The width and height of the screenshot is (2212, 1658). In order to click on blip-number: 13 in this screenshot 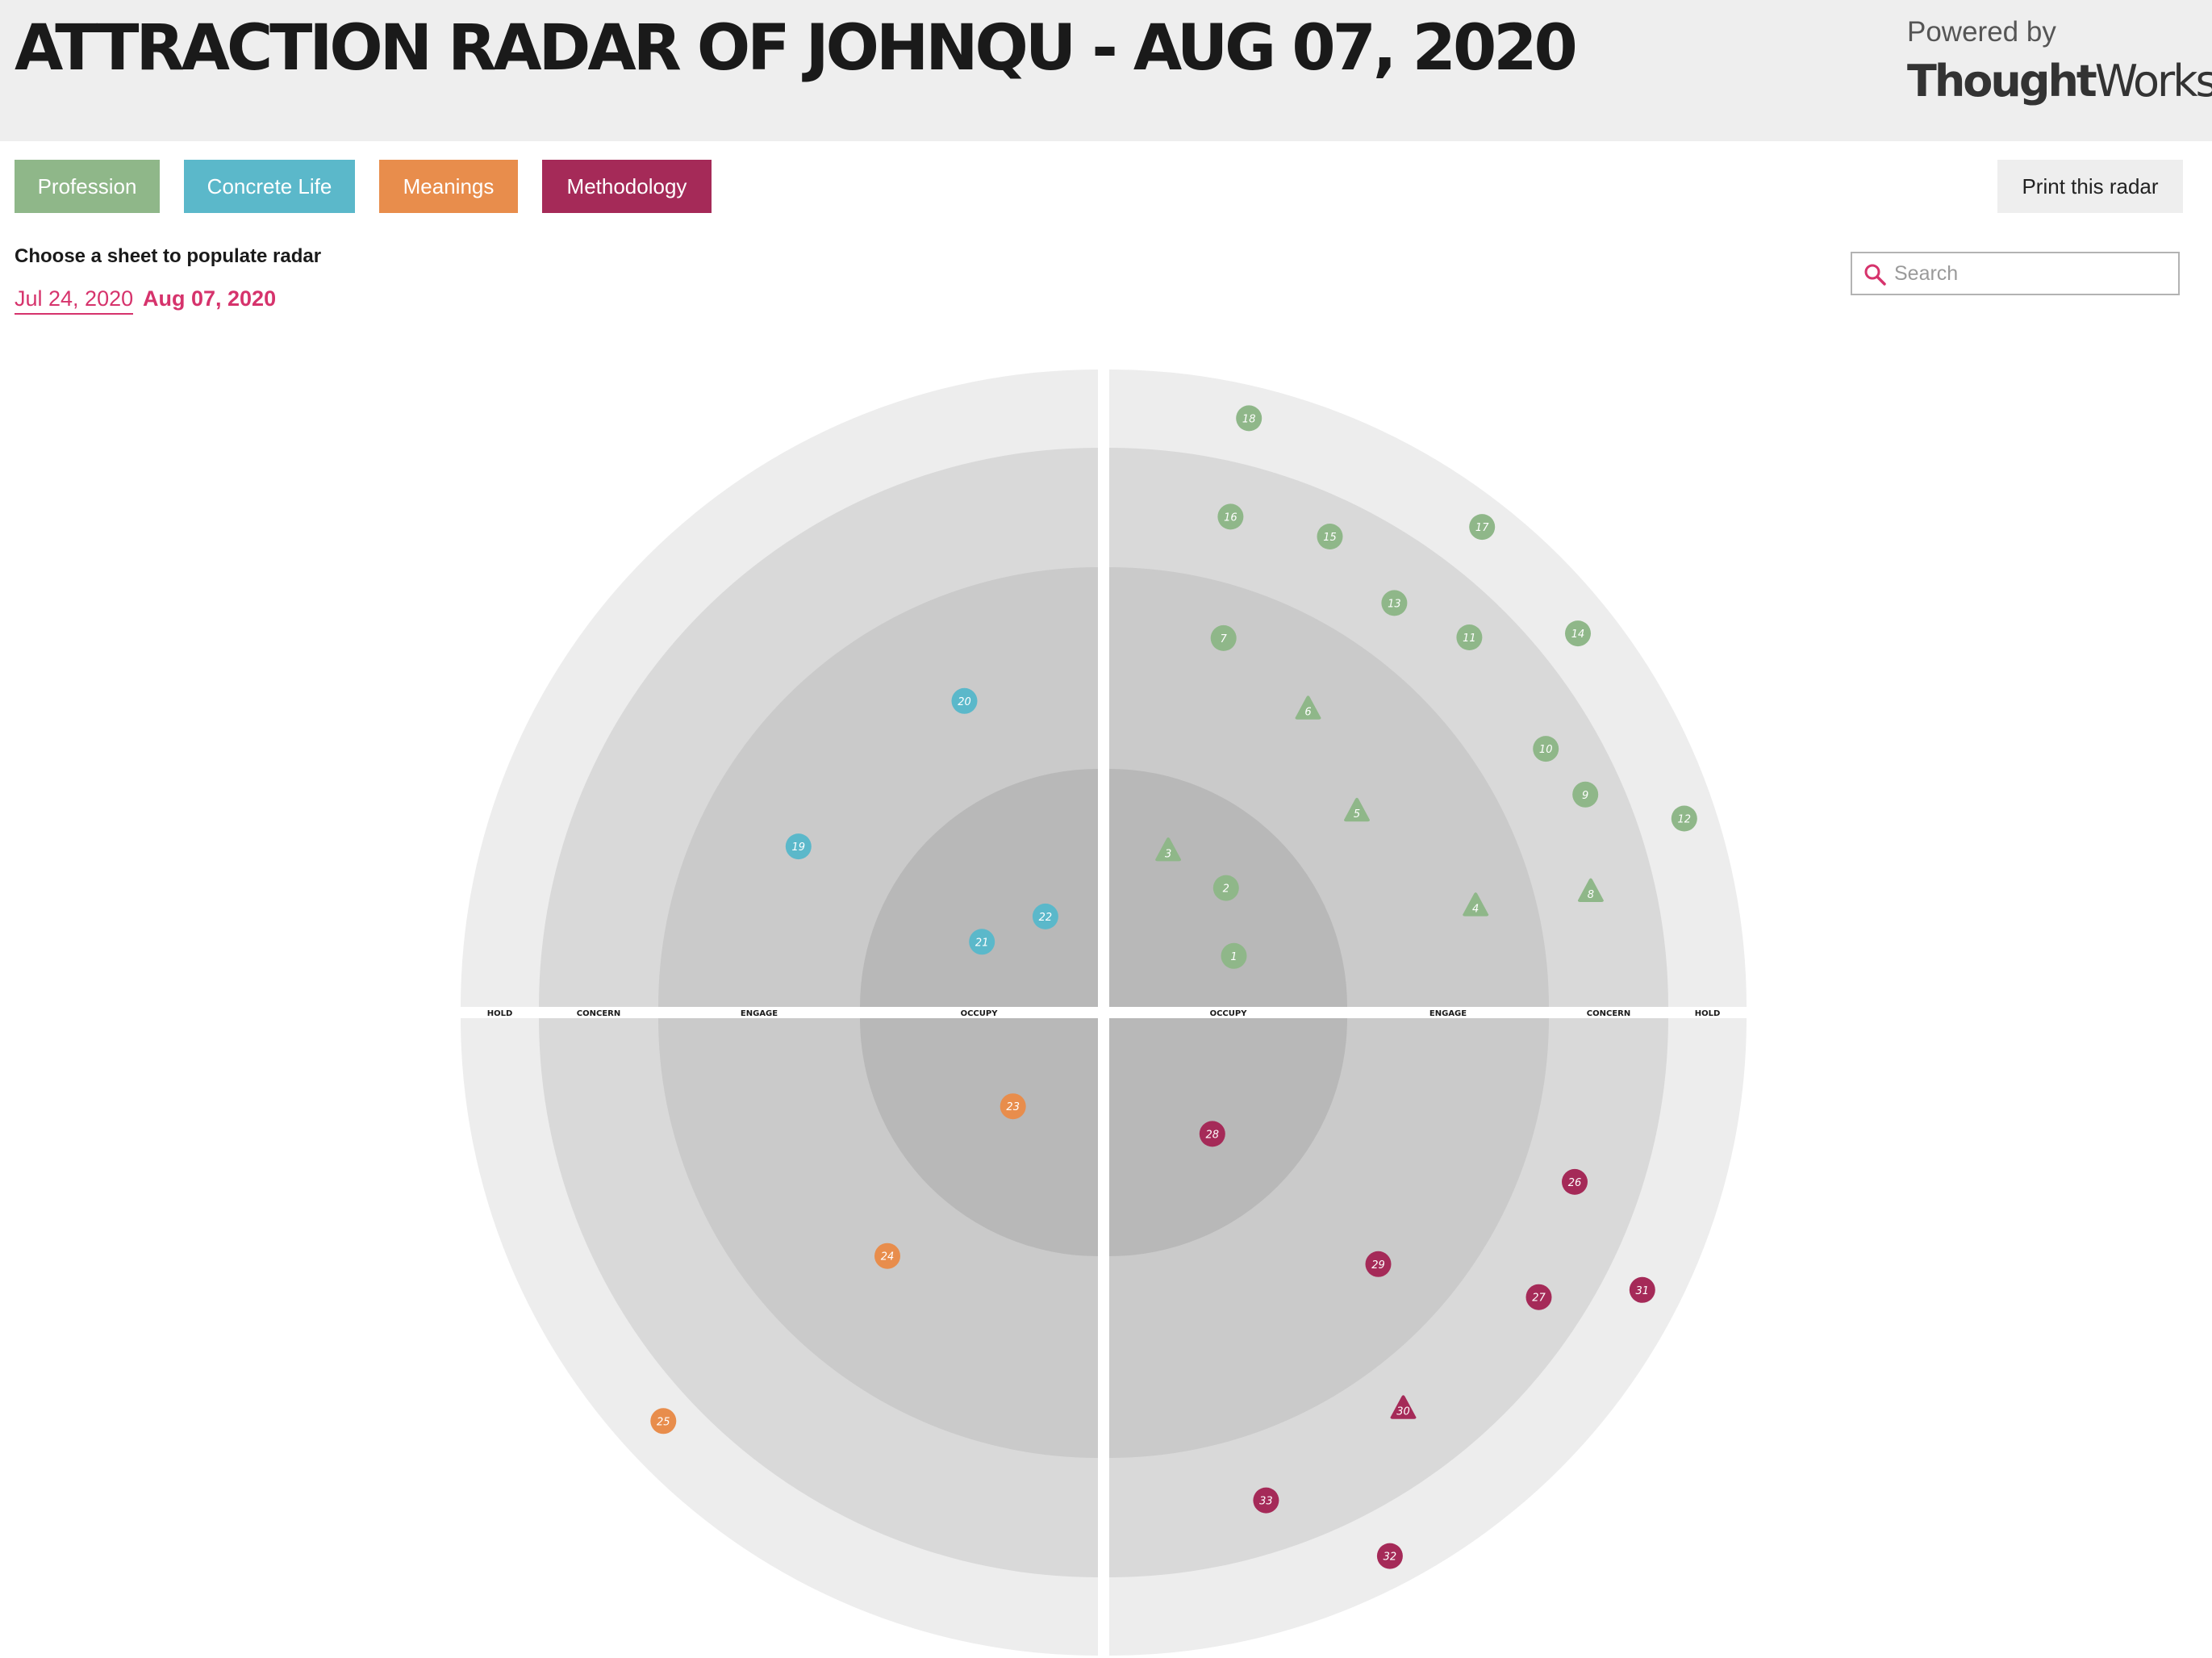, I will do `click(1394, 604)`.